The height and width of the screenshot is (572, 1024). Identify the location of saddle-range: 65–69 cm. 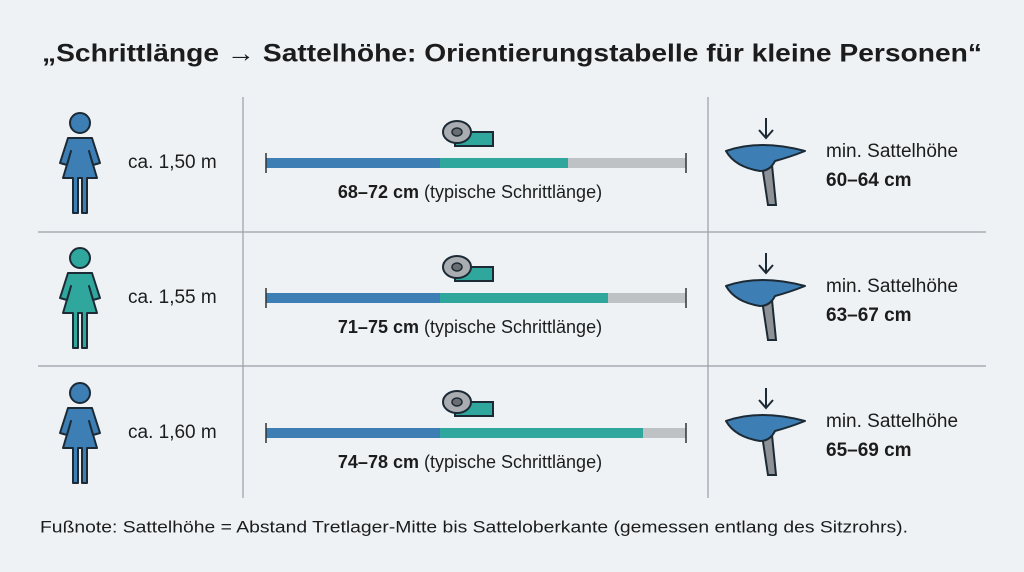
(869, 450).